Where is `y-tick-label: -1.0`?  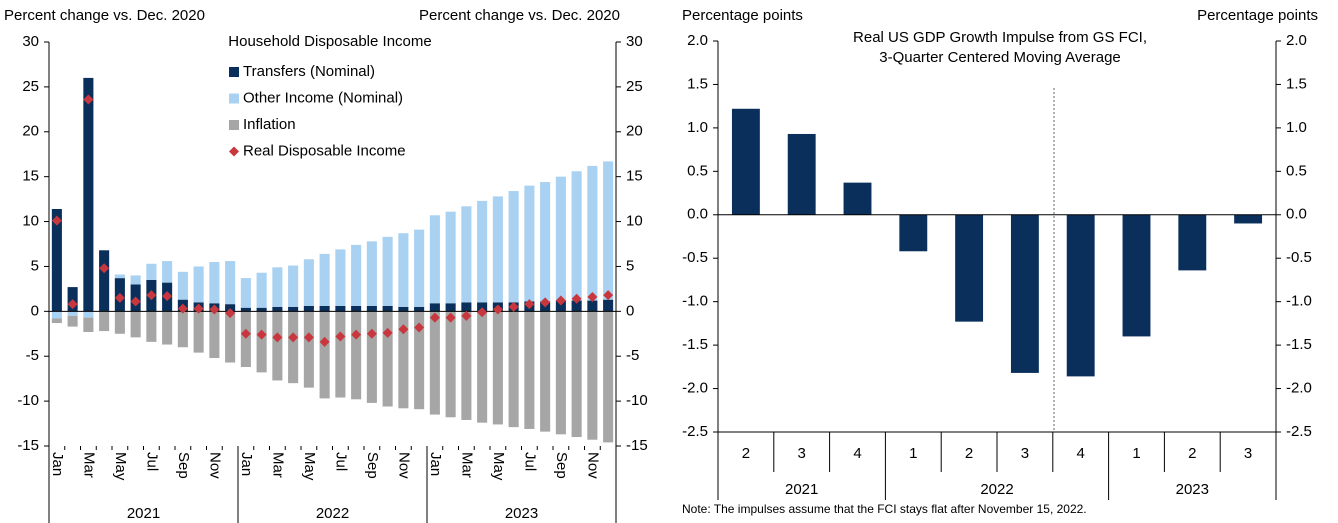 y-tick-label: -1.0 is located at coordinates (695, 301).